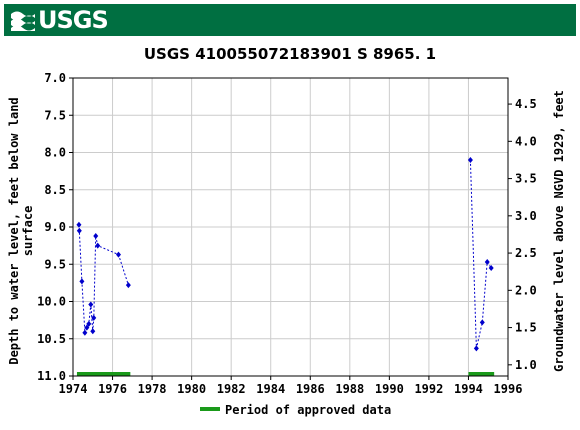 The width and height of the screenshot is (580, 430). What do you see at coordinates (559, 231) in the screenshot?
I see `y-axis-right-label: Groundwater level above NGVD 1929, feet` at bounding box center [559, 231].